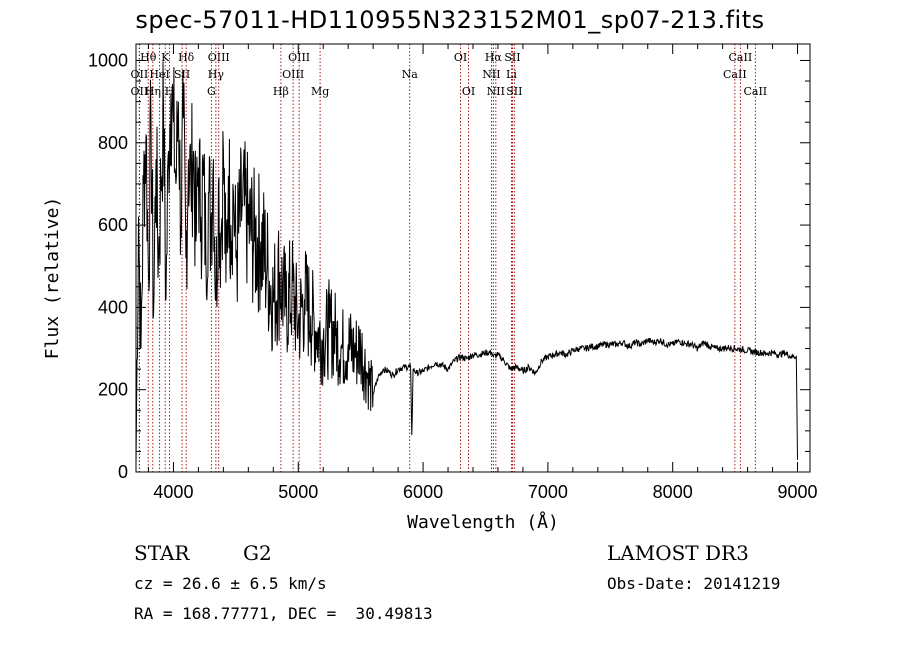 This screenshot has width=900, height=649. What do you see at coordinates (673, 492) in the screenshot?
I see `x-tick-label: 8000` at bounding box center [673, 492].